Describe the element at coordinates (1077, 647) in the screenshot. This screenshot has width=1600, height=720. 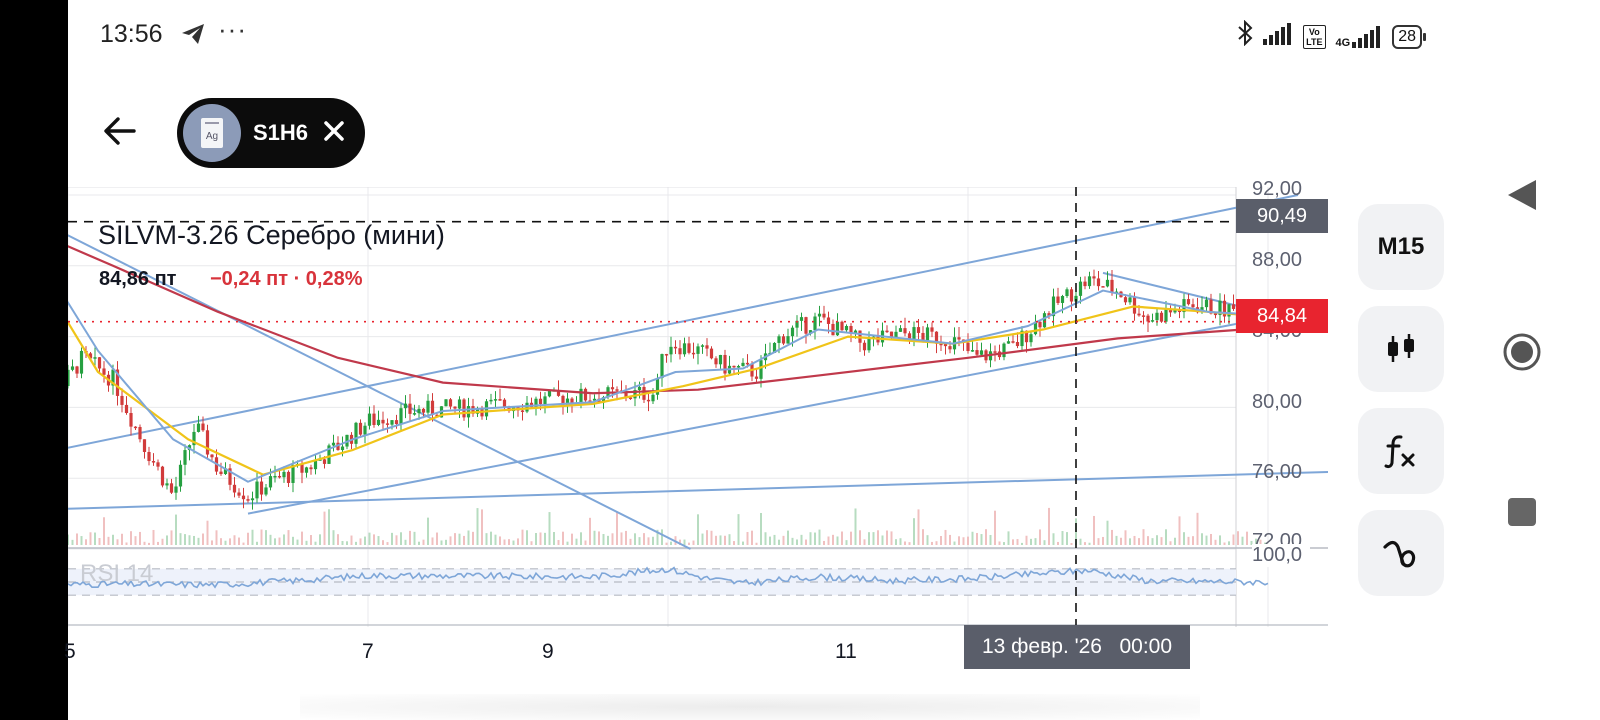
I see `crosshair-time-label: 13 февр. '26 00:00` at that location.